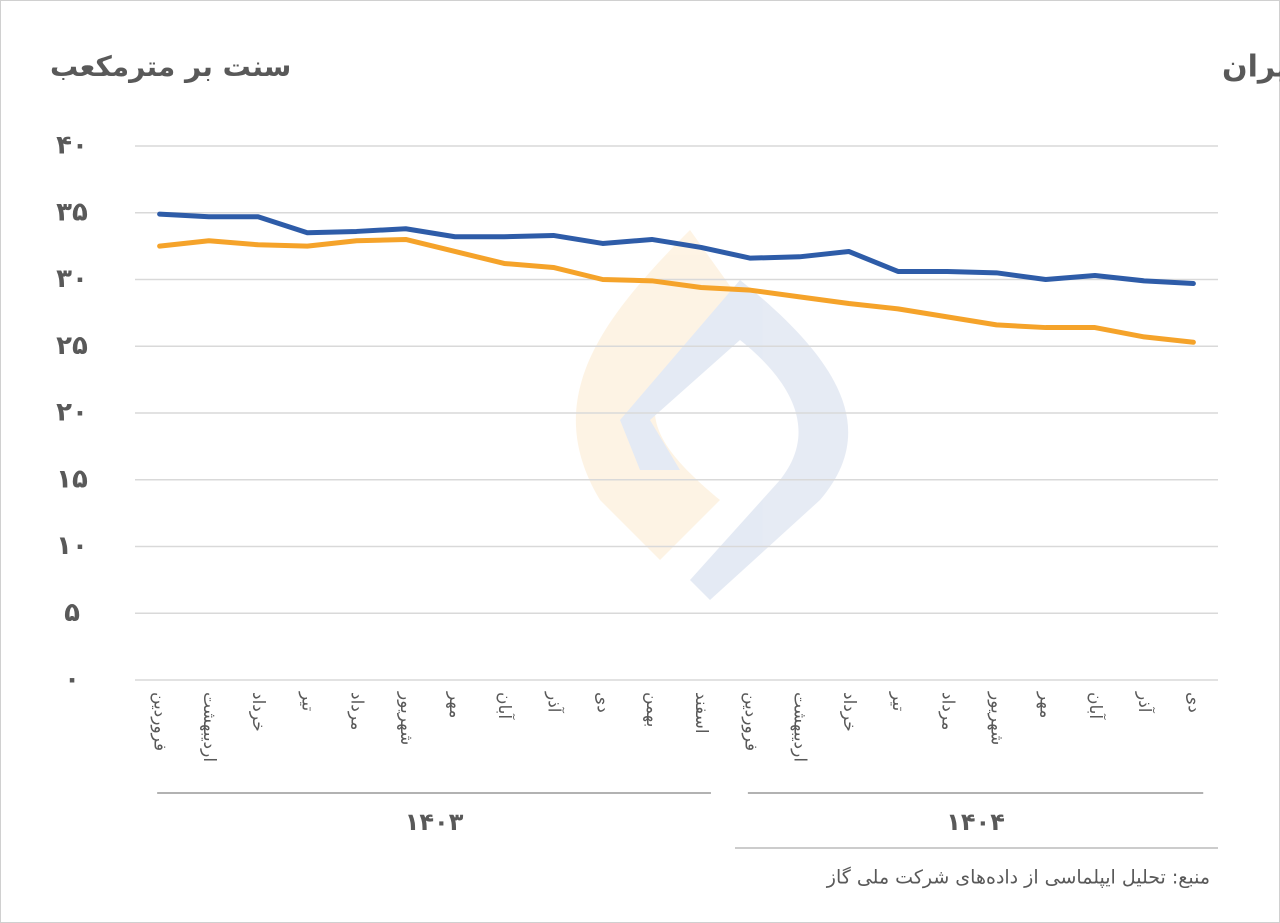  Describe the element at coordinates (72, 546) in the screenshot. I see `y-tick-label: ۱۰` at that location.